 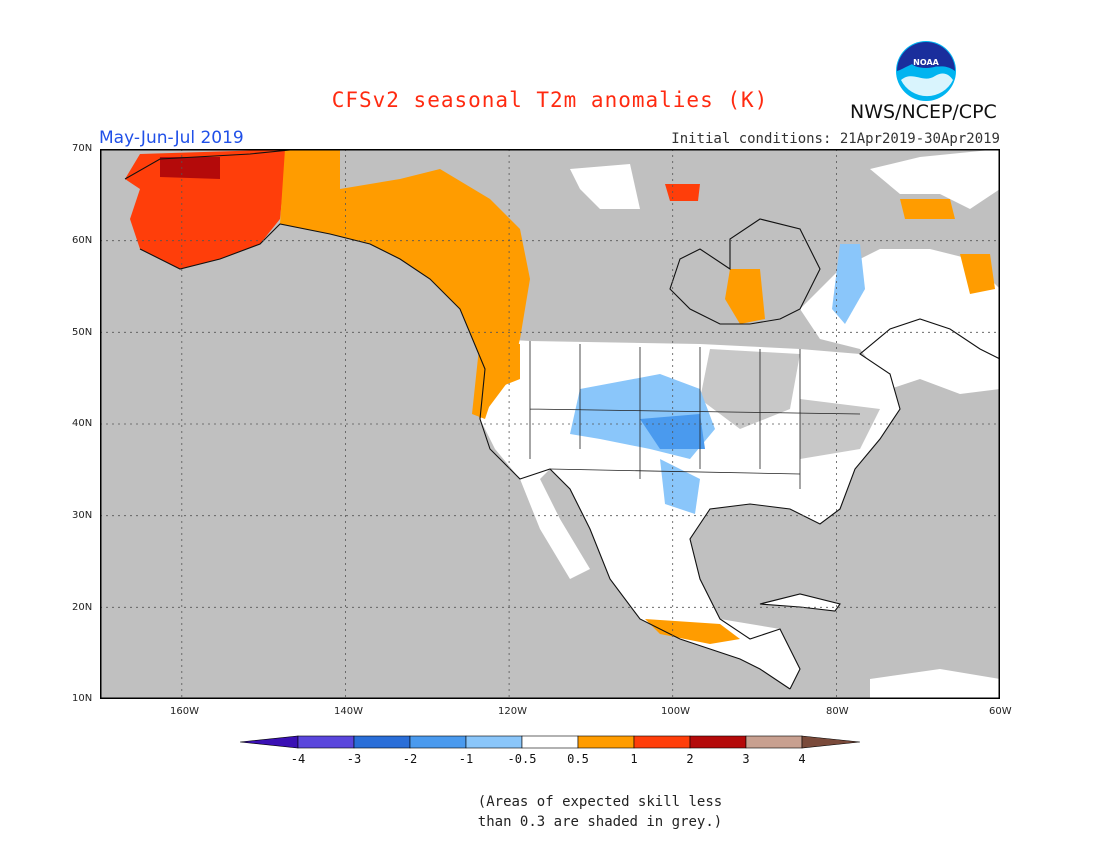 I want to click on lat-label: 40N, so click(x=82, y=423).